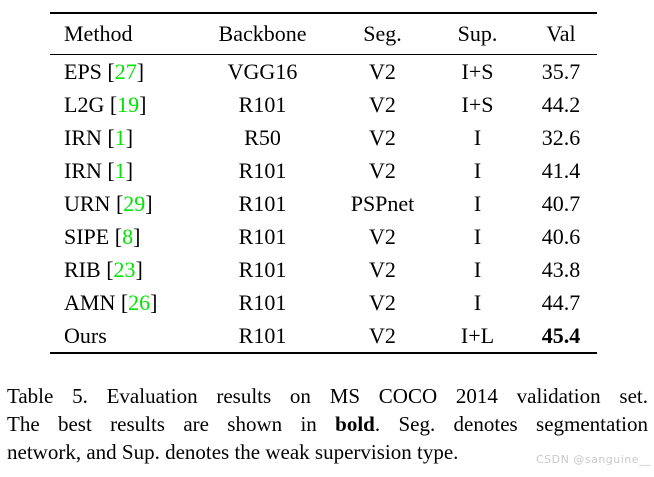  I want to click on citation-link: 26, so click(139, 302).